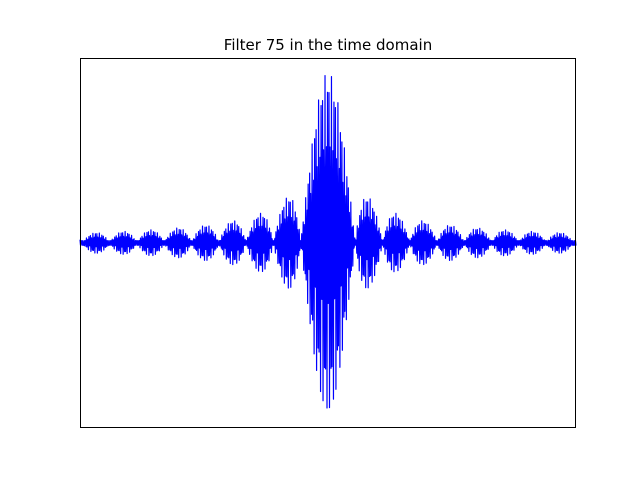 This screenshot has width=640, height=480. What do you see at coordinates (328, 45) in the screenshot?
I see `chart-title: Filter 75 in the time domain` at bounding box center [328, 45].